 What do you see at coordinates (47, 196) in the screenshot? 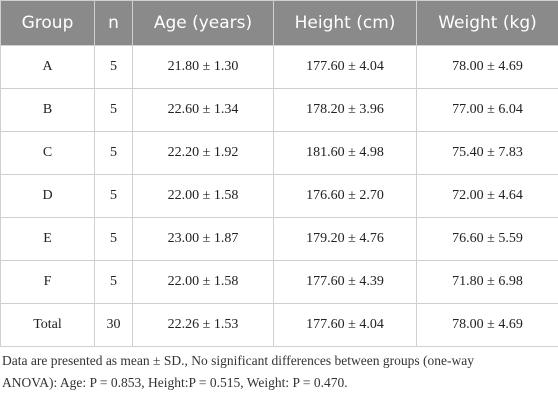
I see `table-cell: D` at bounding box center [47, 196].